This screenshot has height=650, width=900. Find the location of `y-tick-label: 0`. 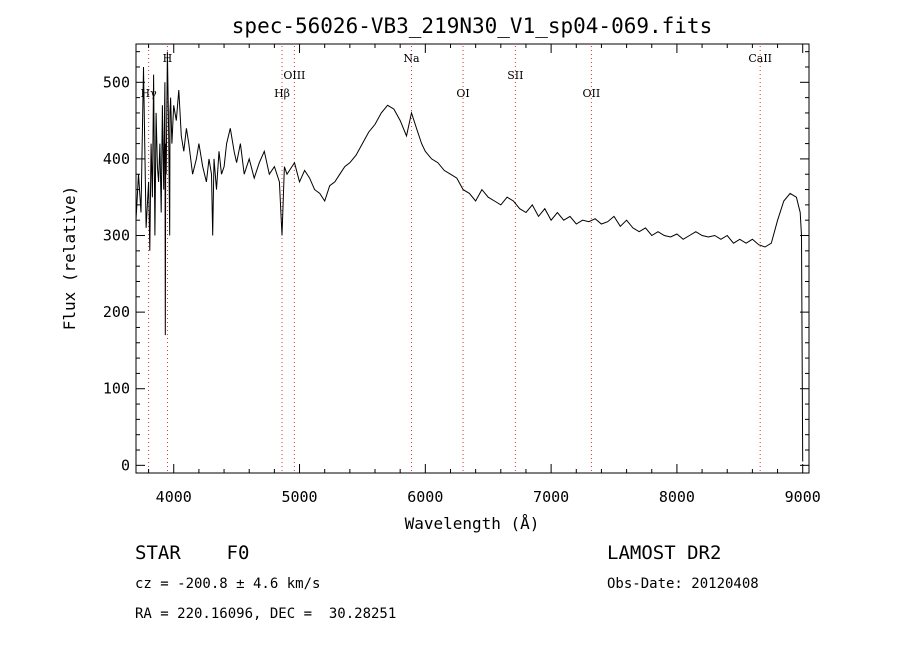

y-tick-label: 0 is located at coordinates (125, 465).